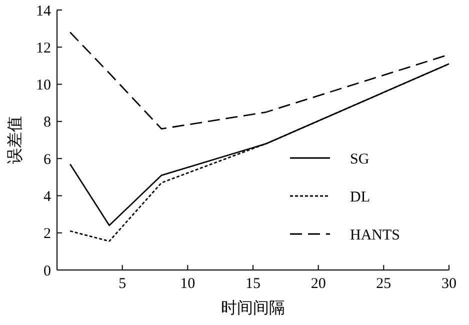 The image size is (469, 325). Describe the element at coordinates (188, 284) in the screenshot. I see `x-tick-label: 10` at that location.